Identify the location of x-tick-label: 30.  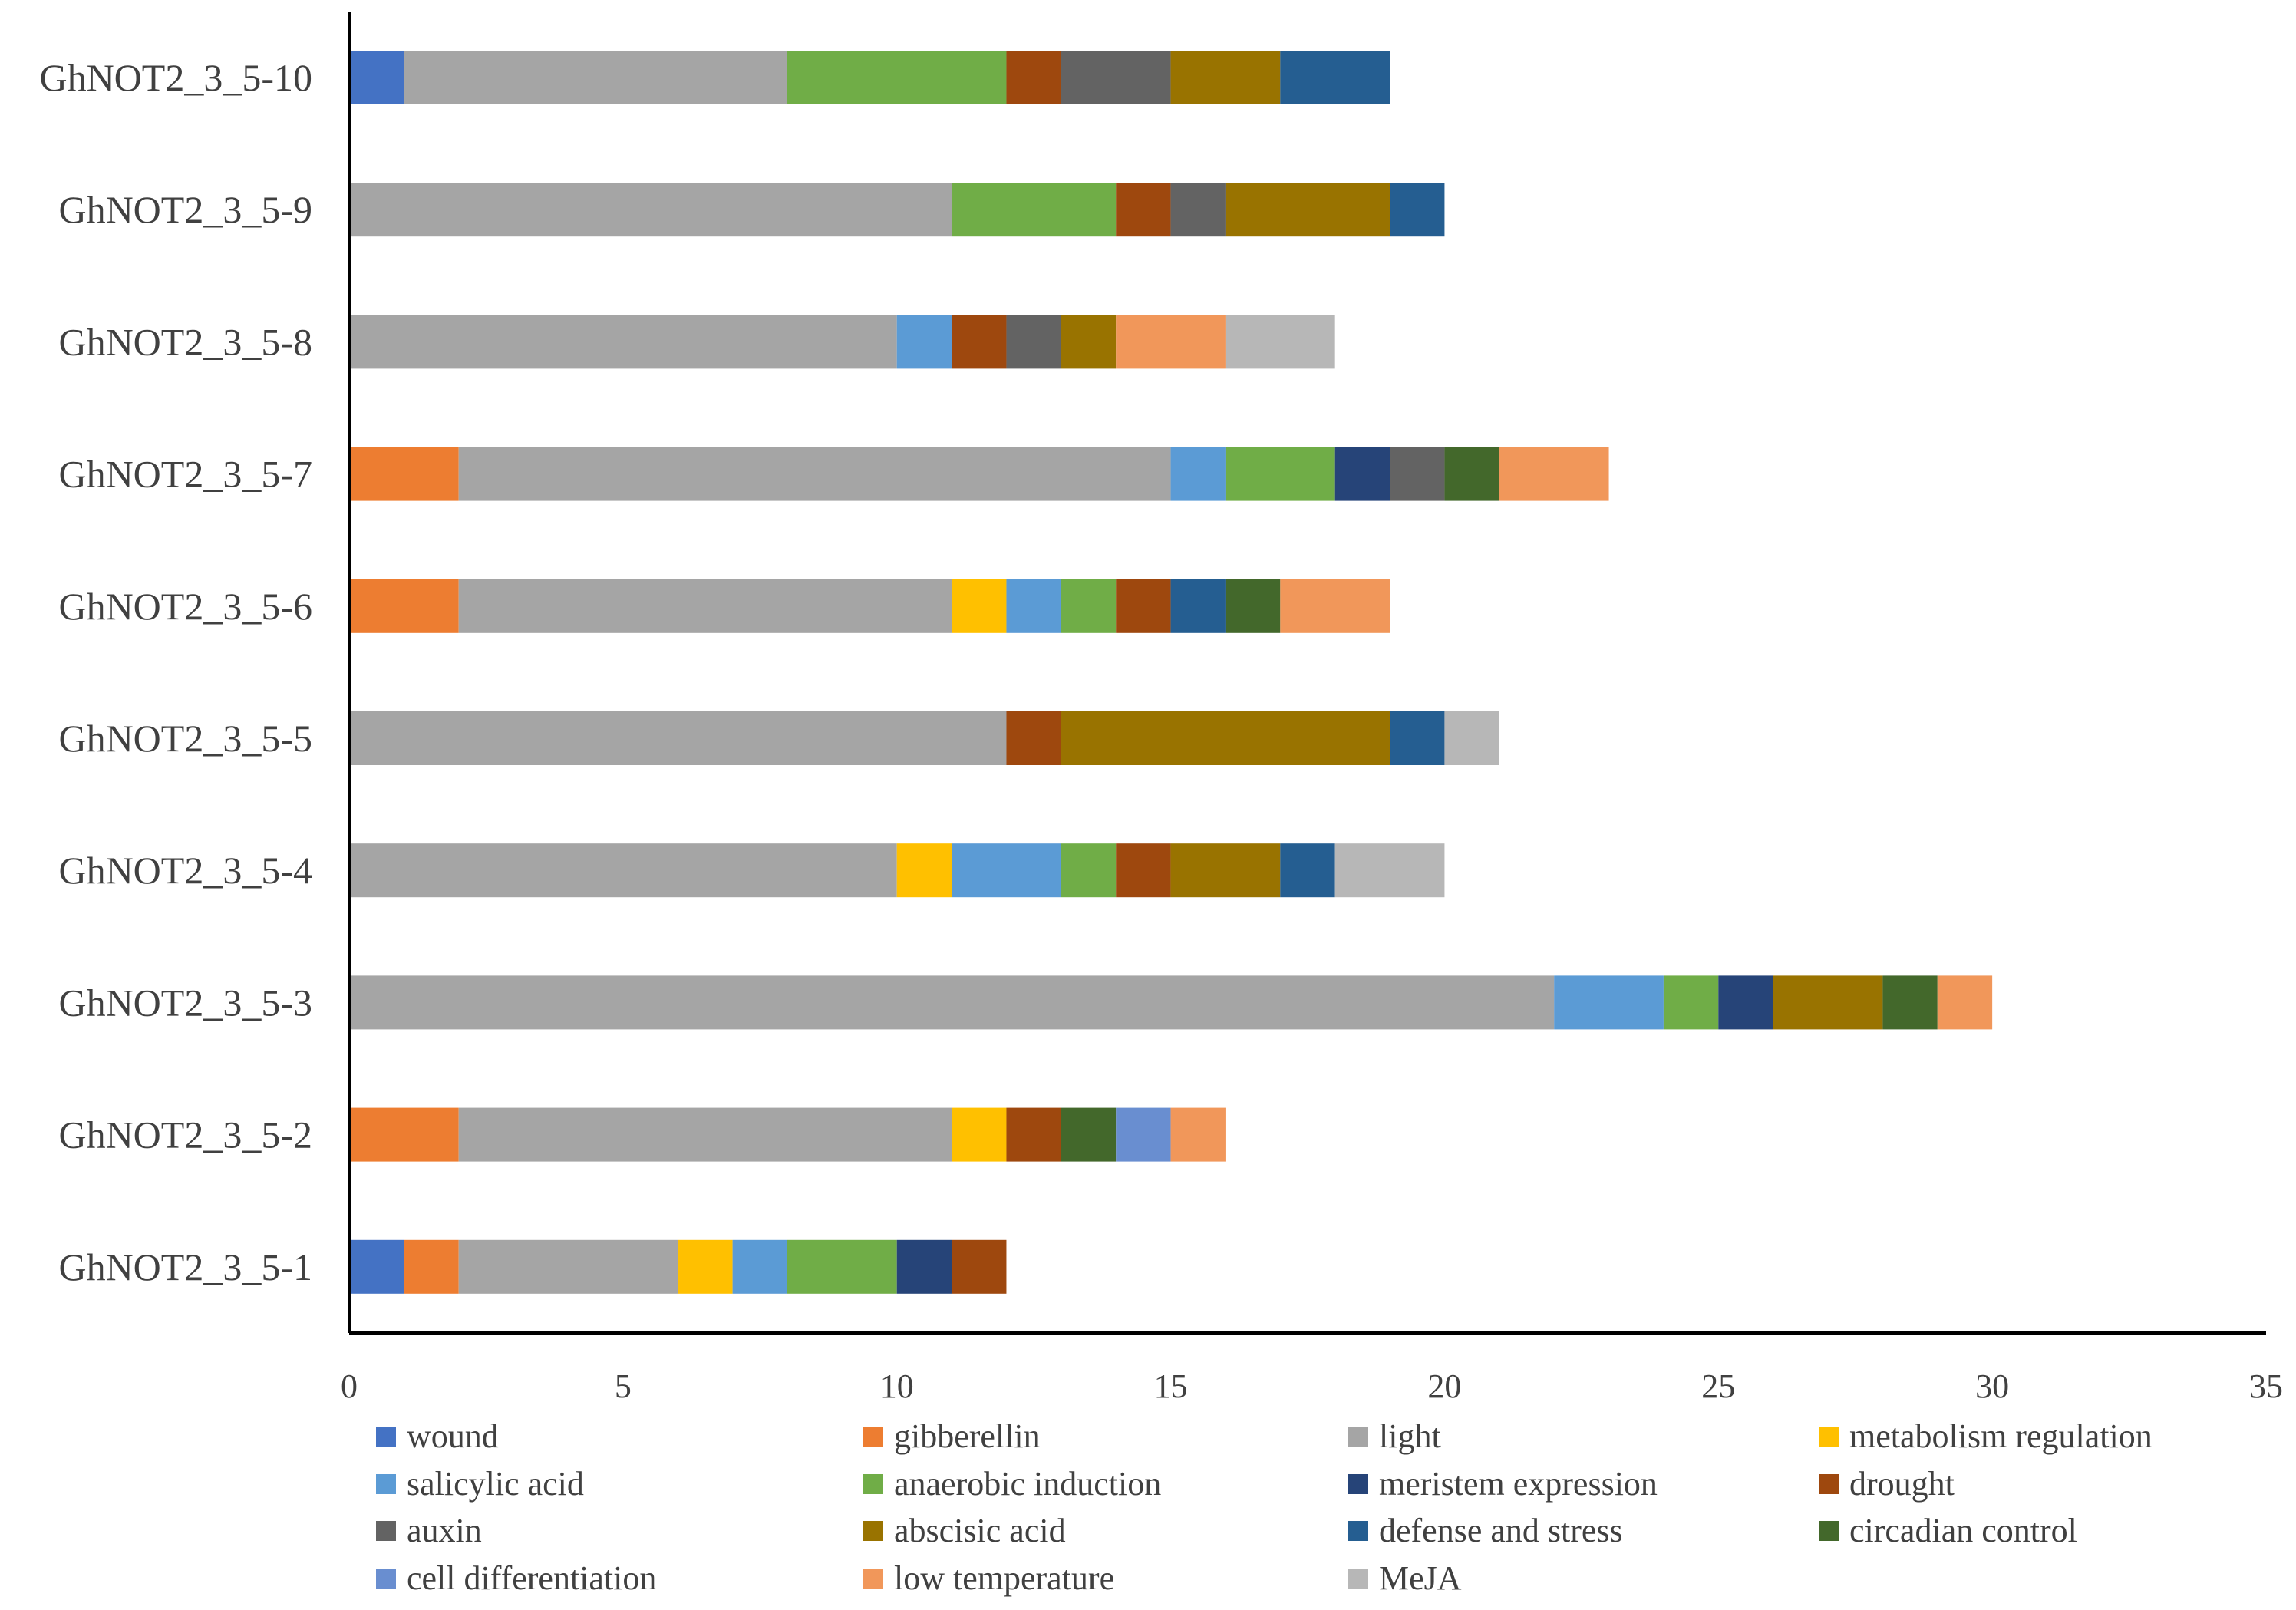
(1992, 1386).